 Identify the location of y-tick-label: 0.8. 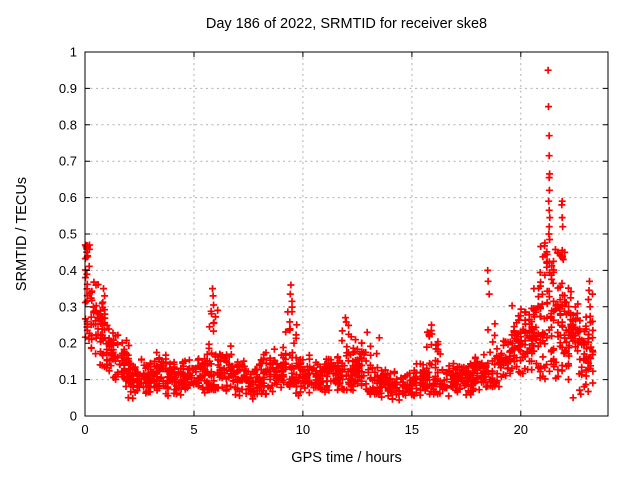
(68, 124).